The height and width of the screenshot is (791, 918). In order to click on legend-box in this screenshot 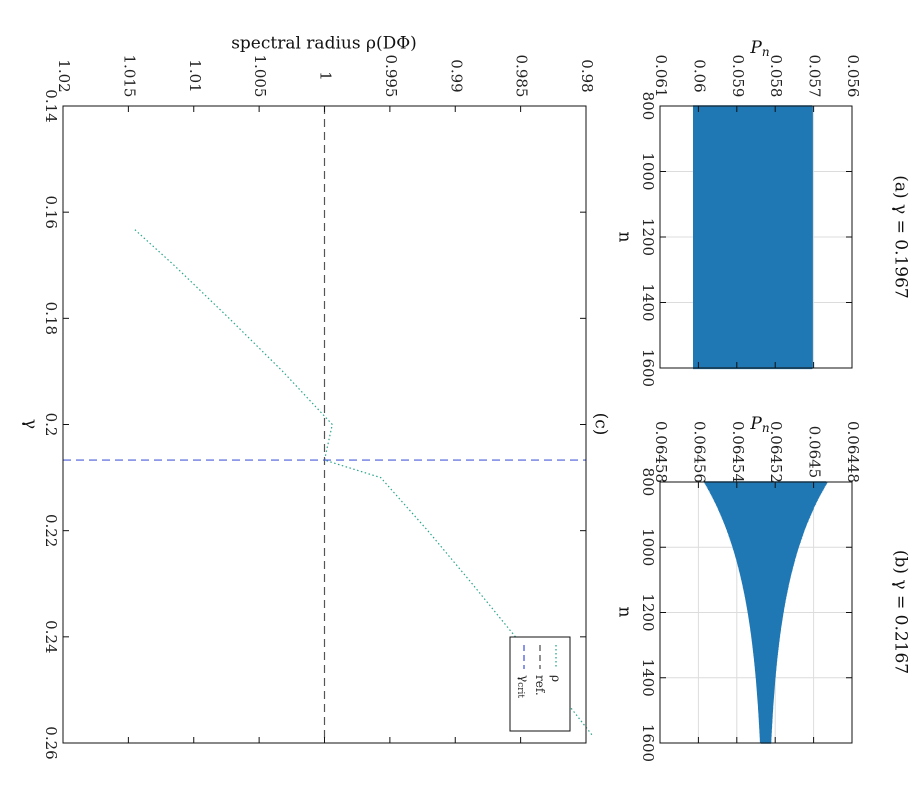, I will do `click(540, 684)`.